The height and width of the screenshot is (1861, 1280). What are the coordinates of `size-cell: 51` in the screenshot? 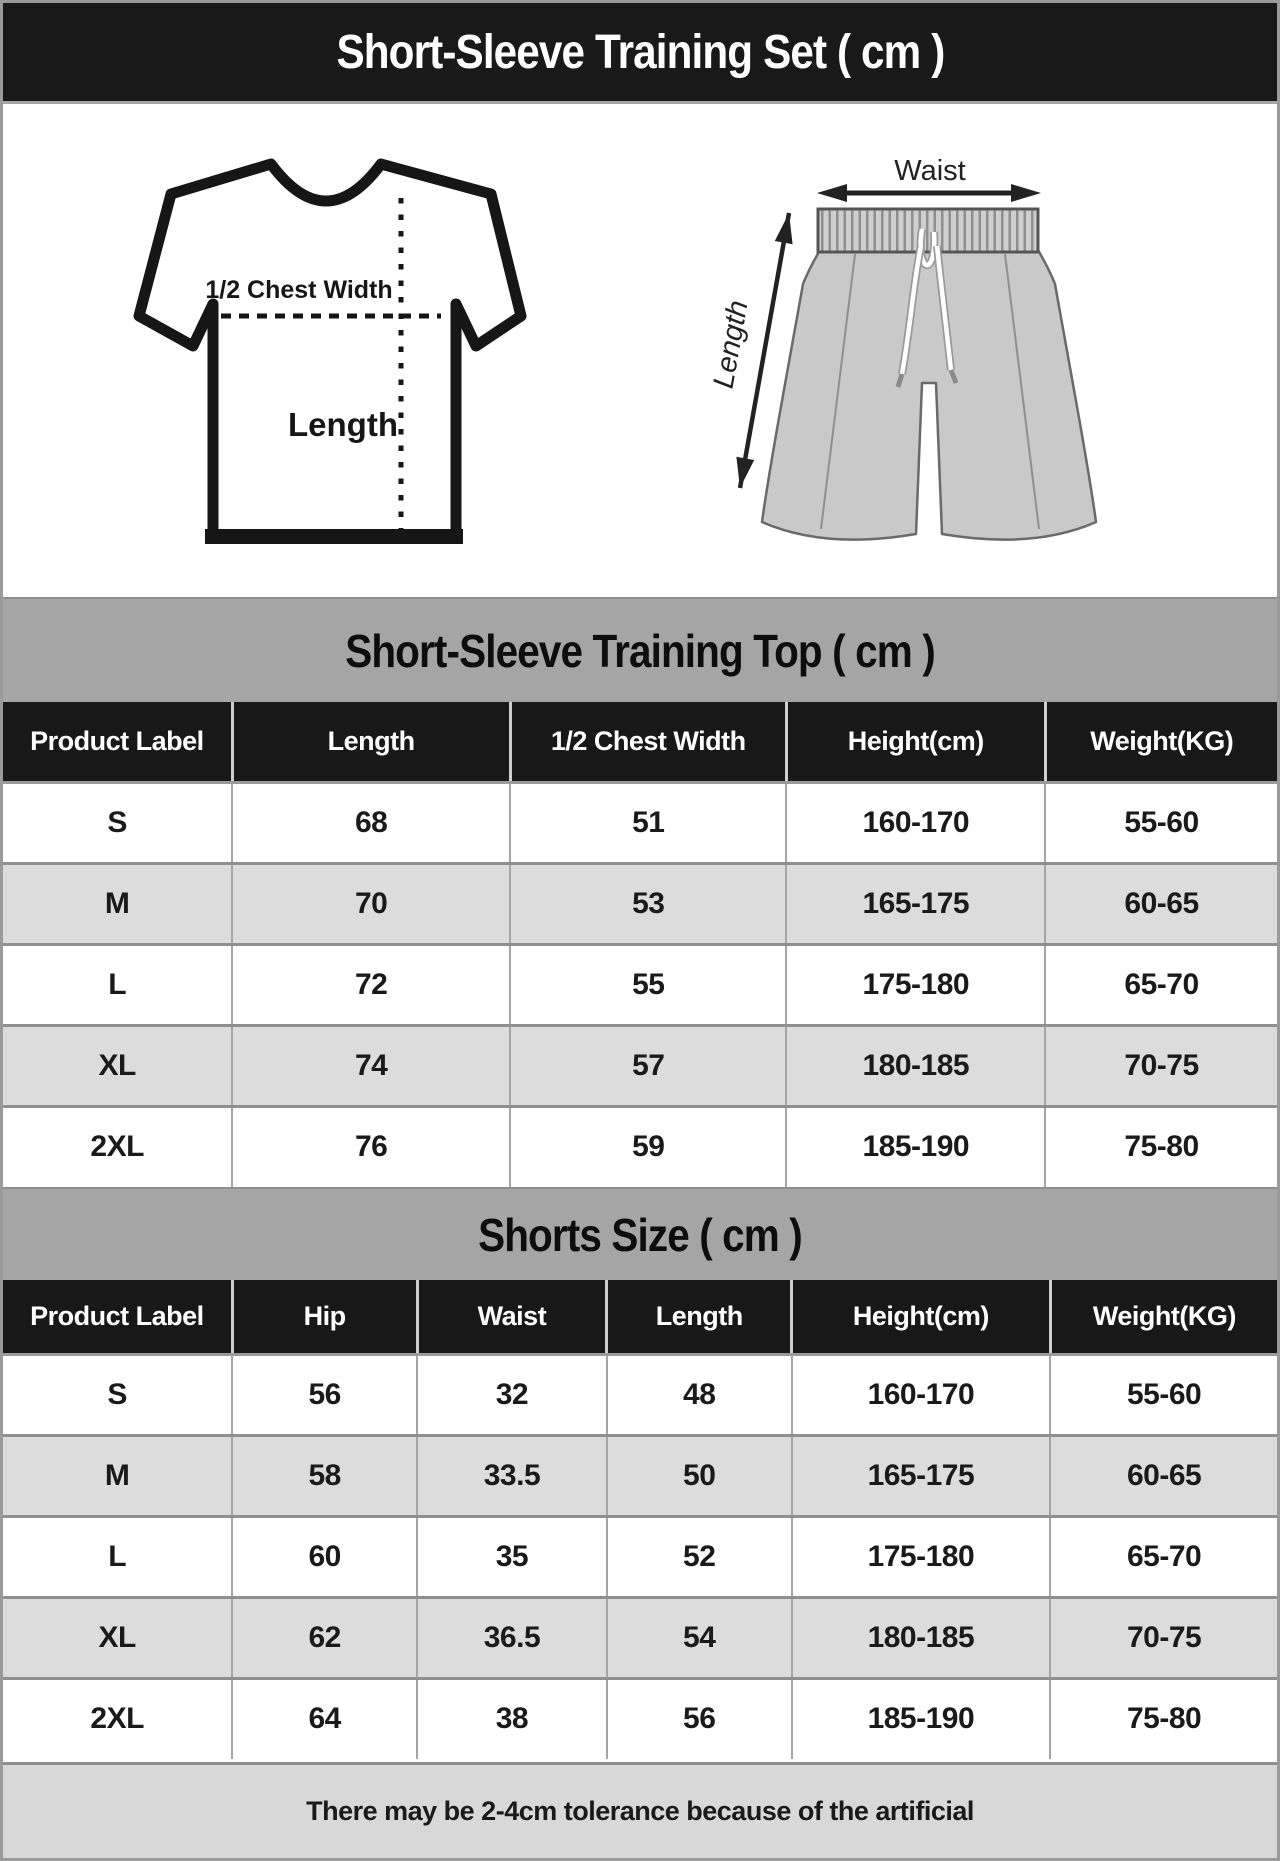 It's located at (649, 822).